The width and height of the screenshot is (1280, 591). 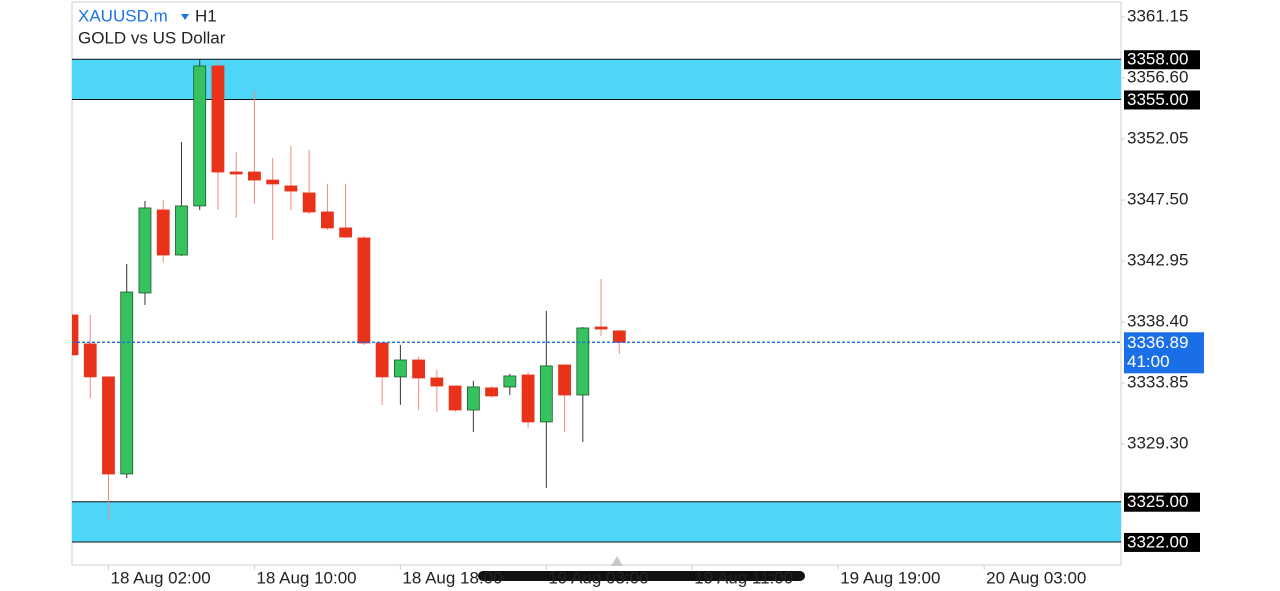 I want to click on y-tick-label: 3356.60, so click(x=1157, y=77).